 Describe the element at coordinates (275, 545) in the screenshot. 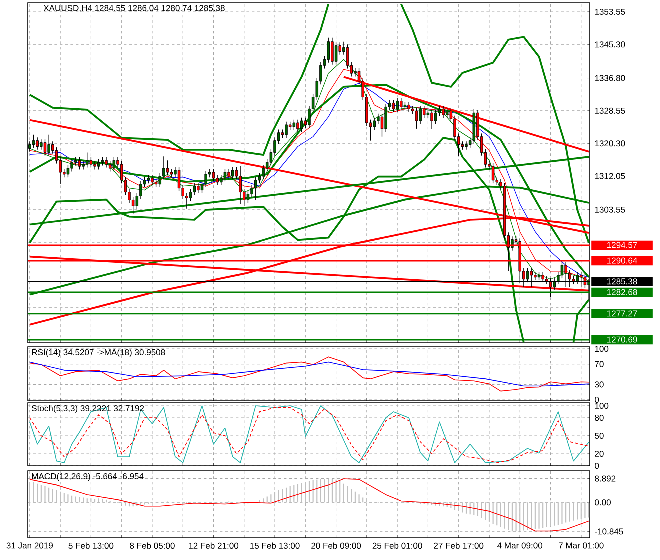

I see `x-tick-label: 15 Feb 13:00` at that location.